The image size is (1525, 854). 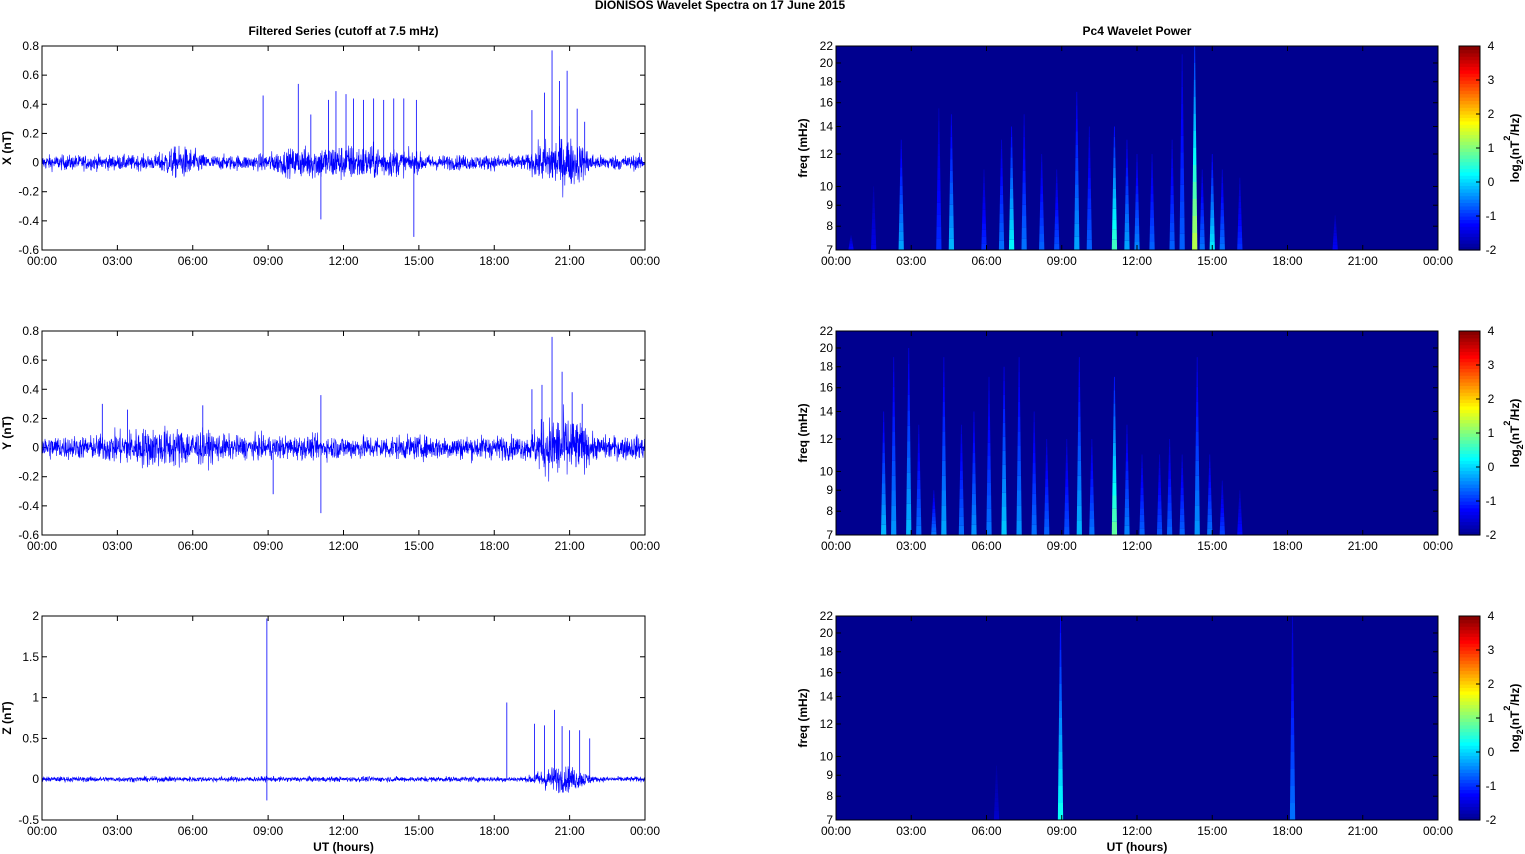 I want to click on y-tick-label: 14, so click(x=827, y=127).